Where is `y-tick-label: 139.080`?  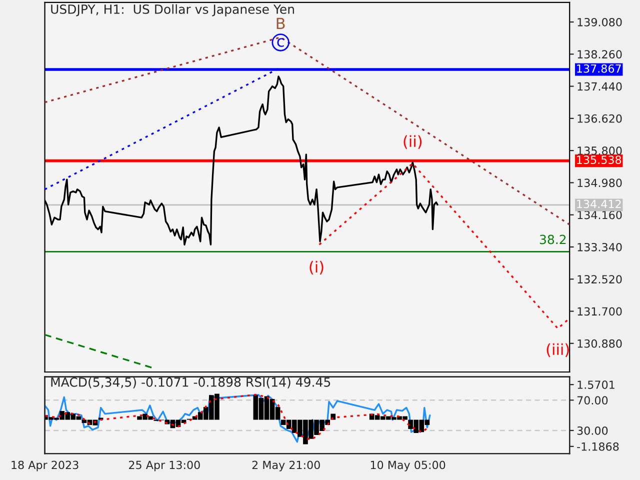 y-tick-label: 139.080 is located at coordinates (600, 22).